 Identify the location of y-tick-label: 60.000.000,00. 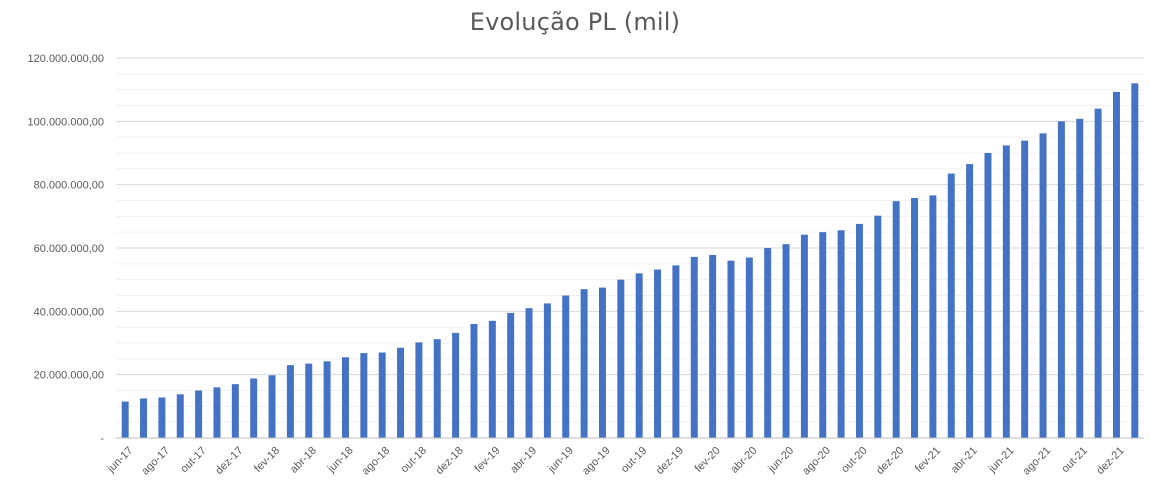
(69, 249).